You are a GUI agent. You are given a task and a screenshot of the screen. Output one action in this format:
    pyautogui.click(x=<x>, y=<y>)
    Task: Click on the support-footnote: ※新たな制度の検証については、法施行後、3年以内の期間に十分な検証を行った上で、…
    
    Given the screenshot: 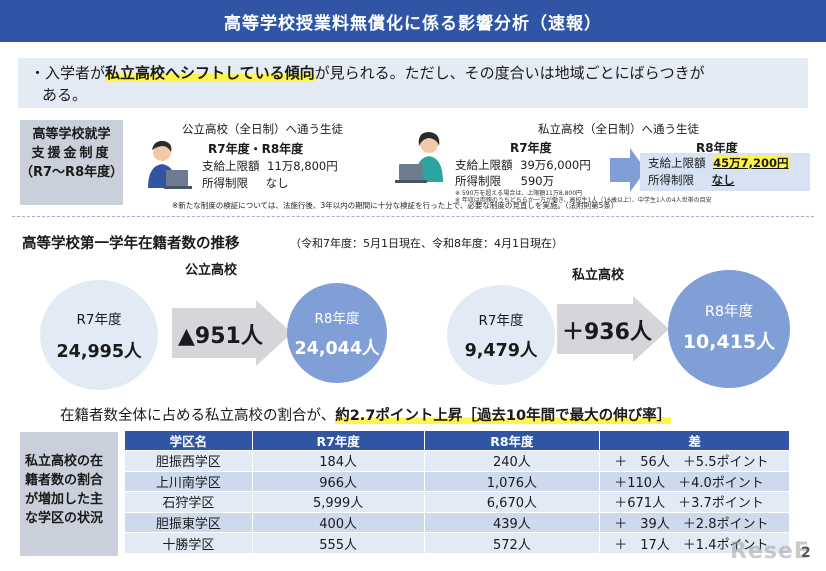 What is the action you would take?
    pyautogui.click(x=395, y=205)
    